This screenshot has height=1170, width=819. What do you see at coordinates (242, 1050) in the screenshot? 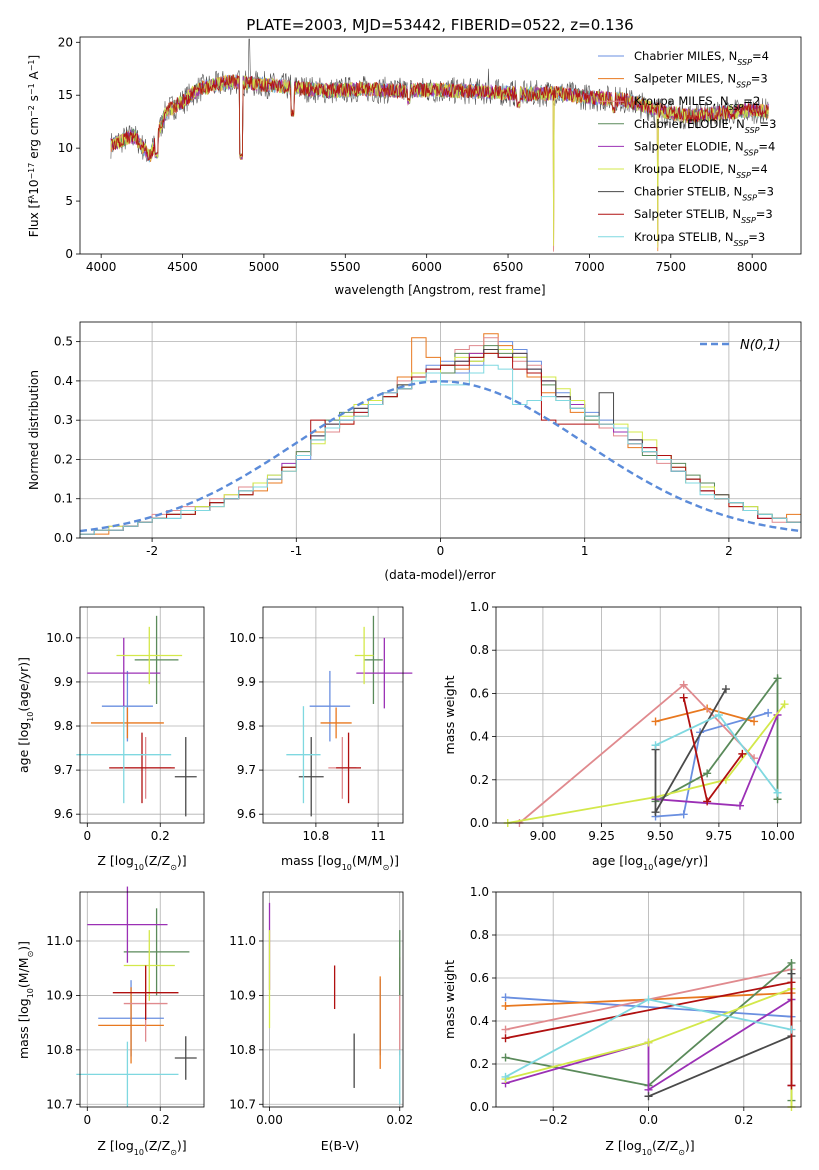
I see `y-tick-label: 10.8` at bounding box center [242, 1050].